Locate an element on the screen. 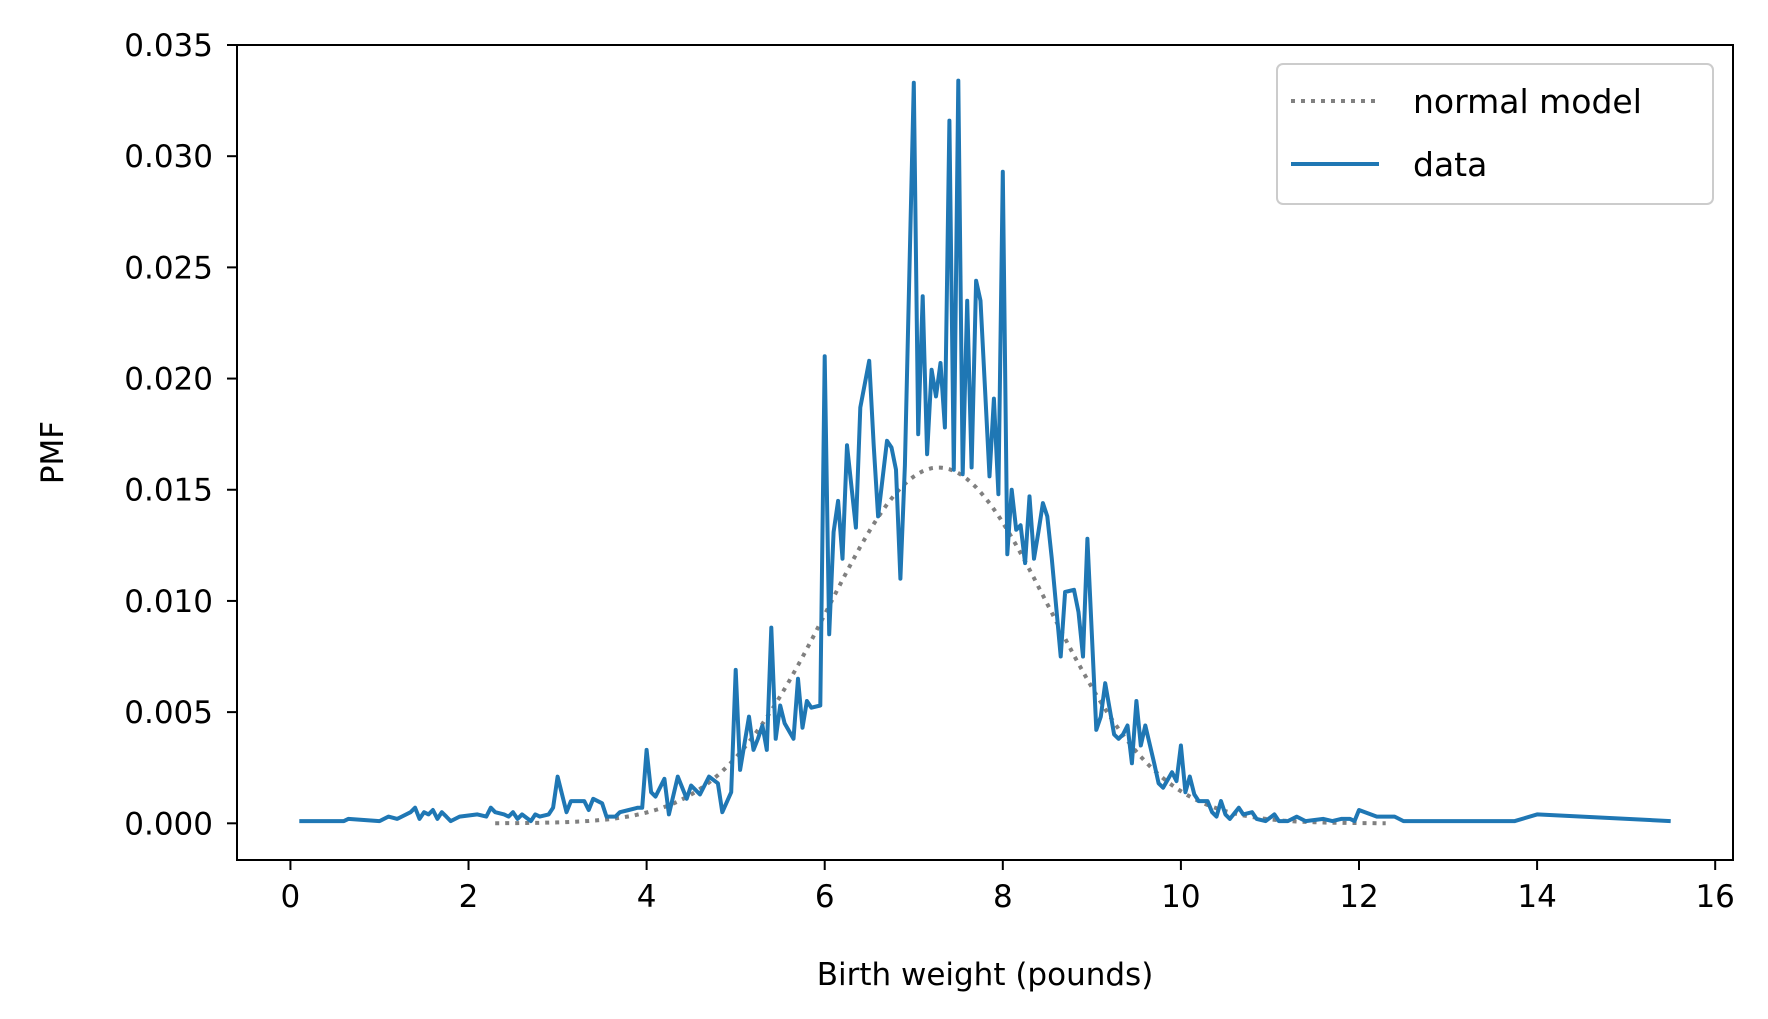 The image size is (1768, 1019). x-tick-label: 14 is located at coordinates (1536, 897).